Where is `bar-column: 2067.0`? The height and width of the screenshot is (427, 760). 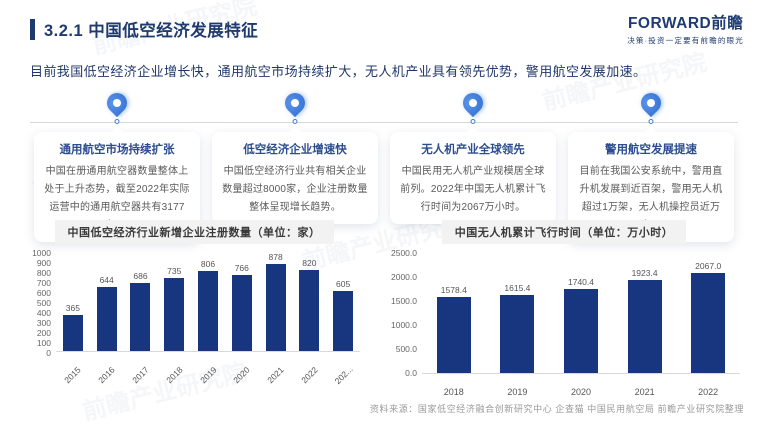
bar-column: 2067.0 is located at coordinates (708, 312).